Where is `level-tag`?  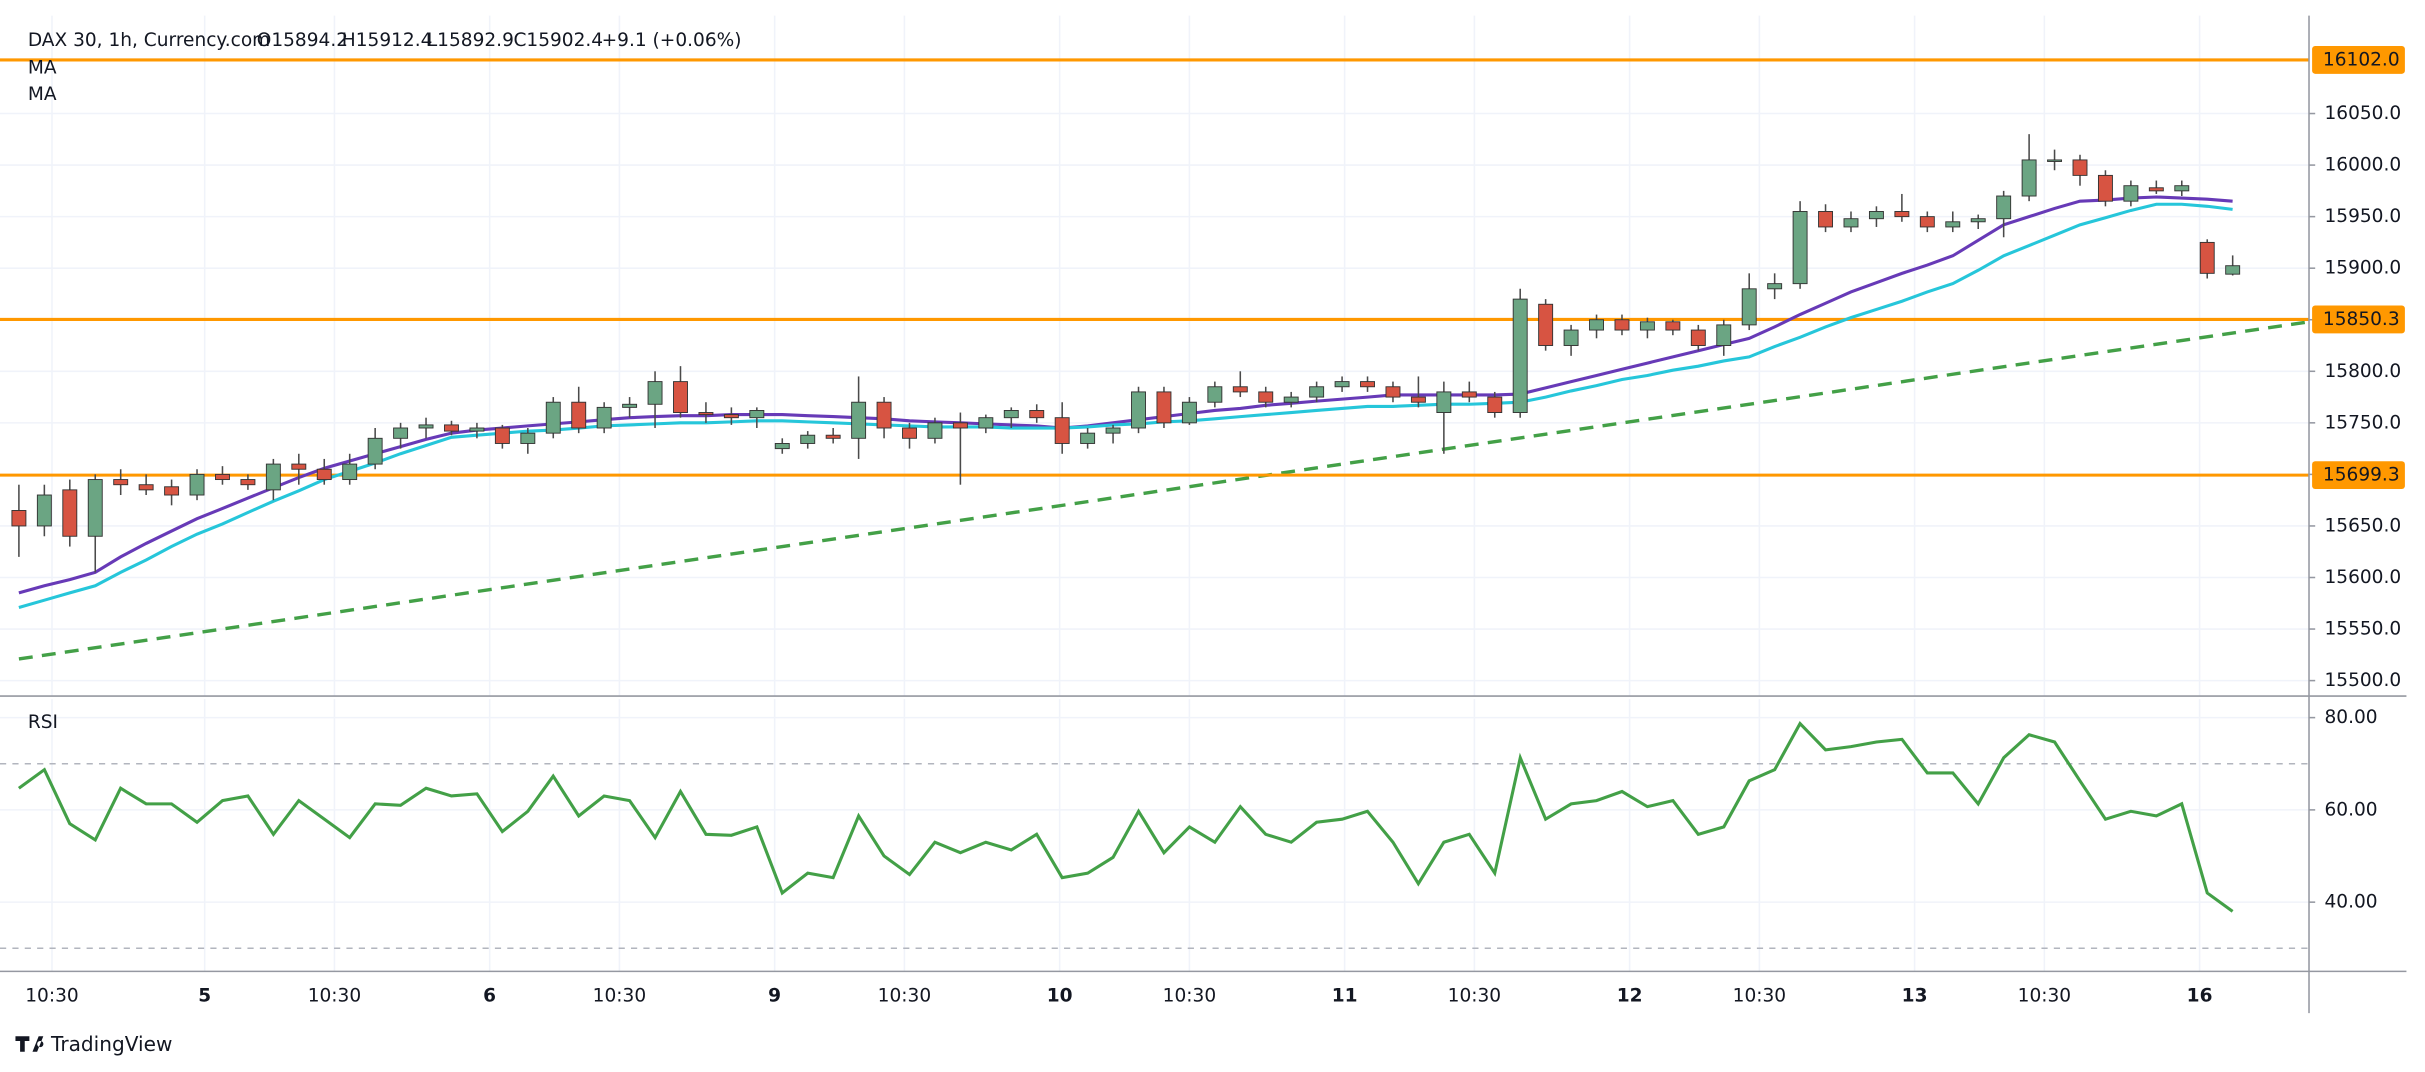 level-tag is located at coordinates (2358, 475).